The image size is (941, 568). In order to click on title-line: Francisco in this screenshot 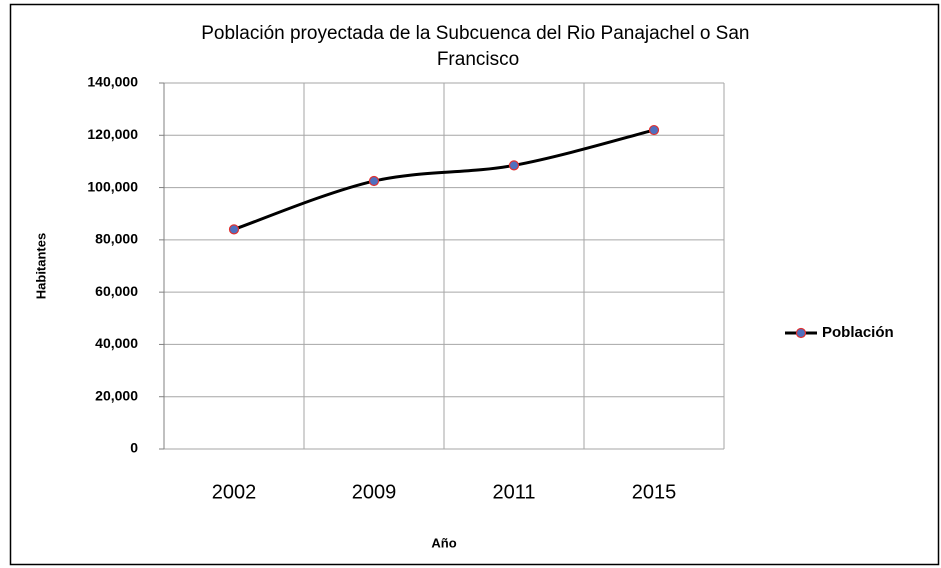, I will do `click(478, 59)`.